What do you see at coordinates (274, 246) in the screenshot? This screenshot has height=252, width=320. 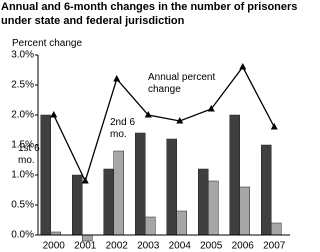 I see `x-tick-label: 2007` at bounding box center [274, 246].